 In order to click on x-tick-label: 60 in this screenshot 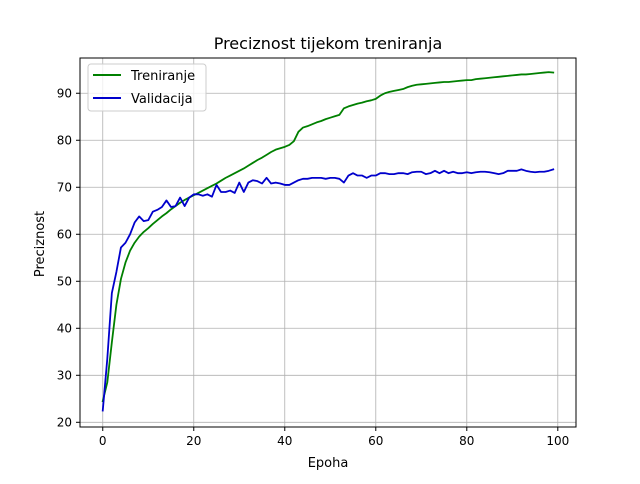, I will do `click(375, 441)`.